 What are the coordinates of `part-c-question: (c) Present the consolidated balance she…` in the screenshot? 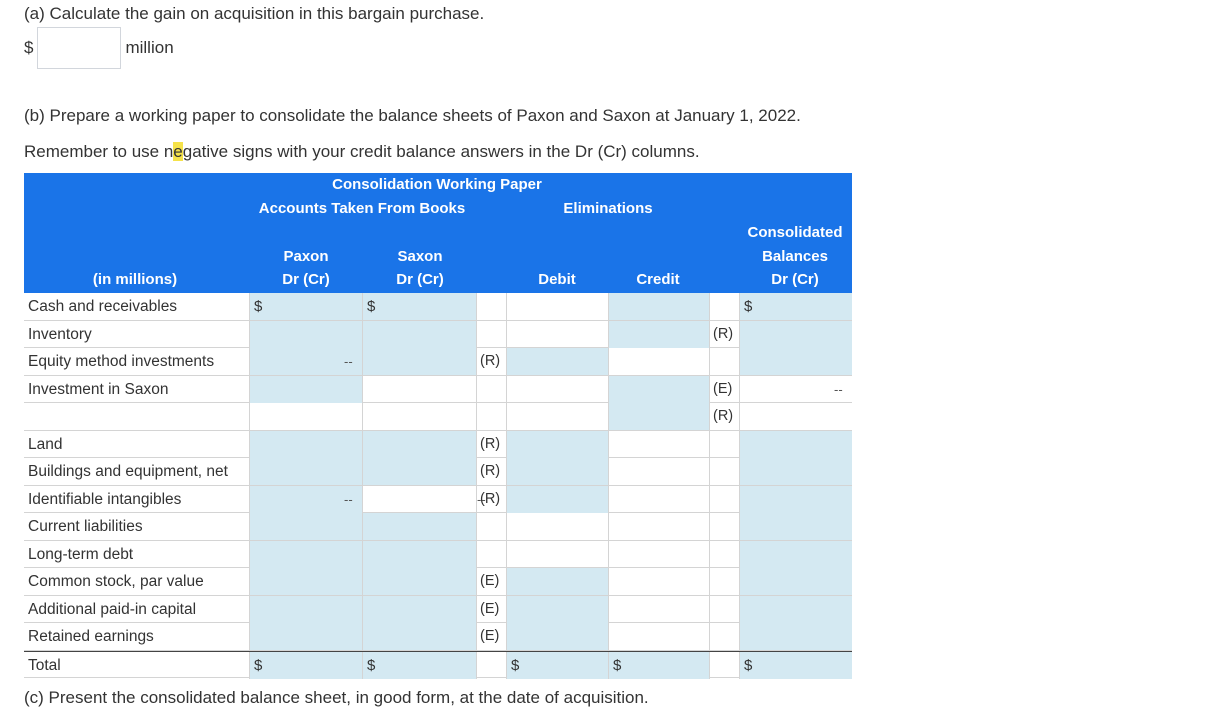 It's located at (336, 697).